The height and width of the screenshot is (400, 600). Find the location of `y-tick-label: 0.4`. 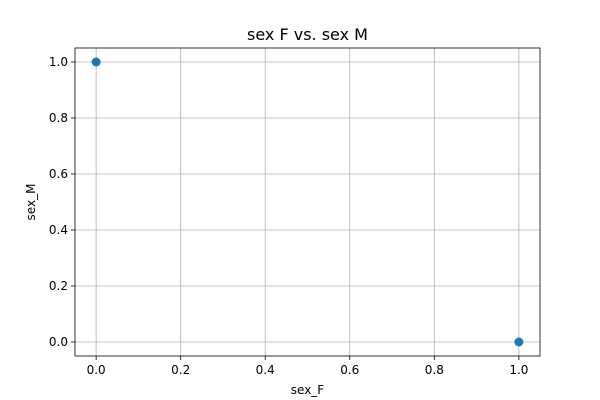

y-tick-label: 0.4 is located at coordinates (58, 230).